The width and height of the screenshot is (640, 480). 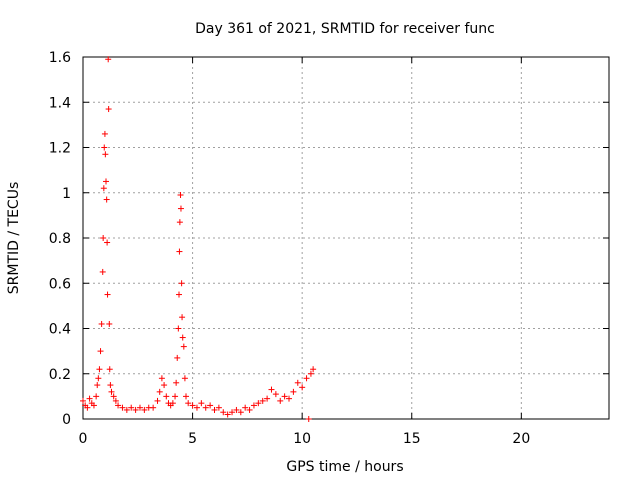 I want to click on x-axis-label: GPS time / hours, so click(x=344, y=467).